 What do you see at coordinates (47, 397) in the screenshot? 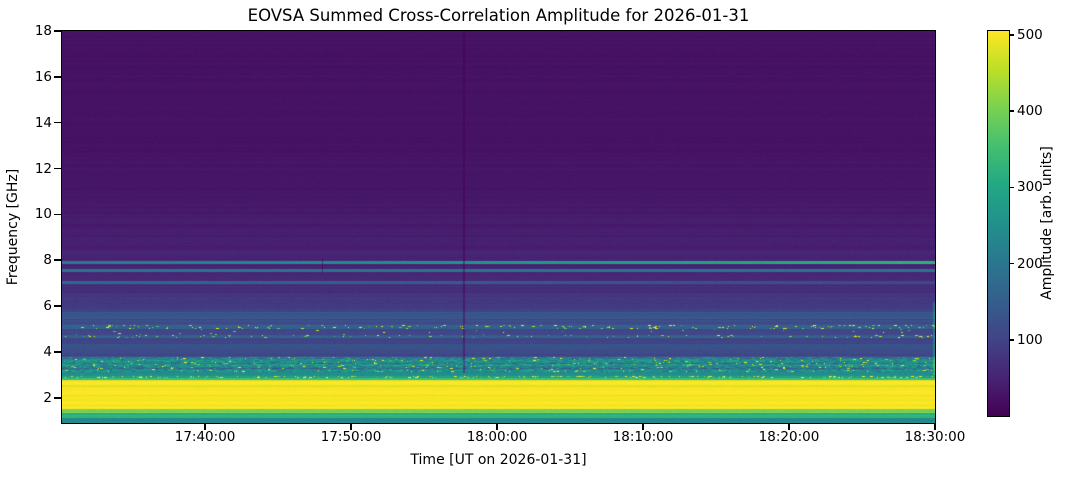
I see `y-tick-label: 2` at bounding box center [47, 397].